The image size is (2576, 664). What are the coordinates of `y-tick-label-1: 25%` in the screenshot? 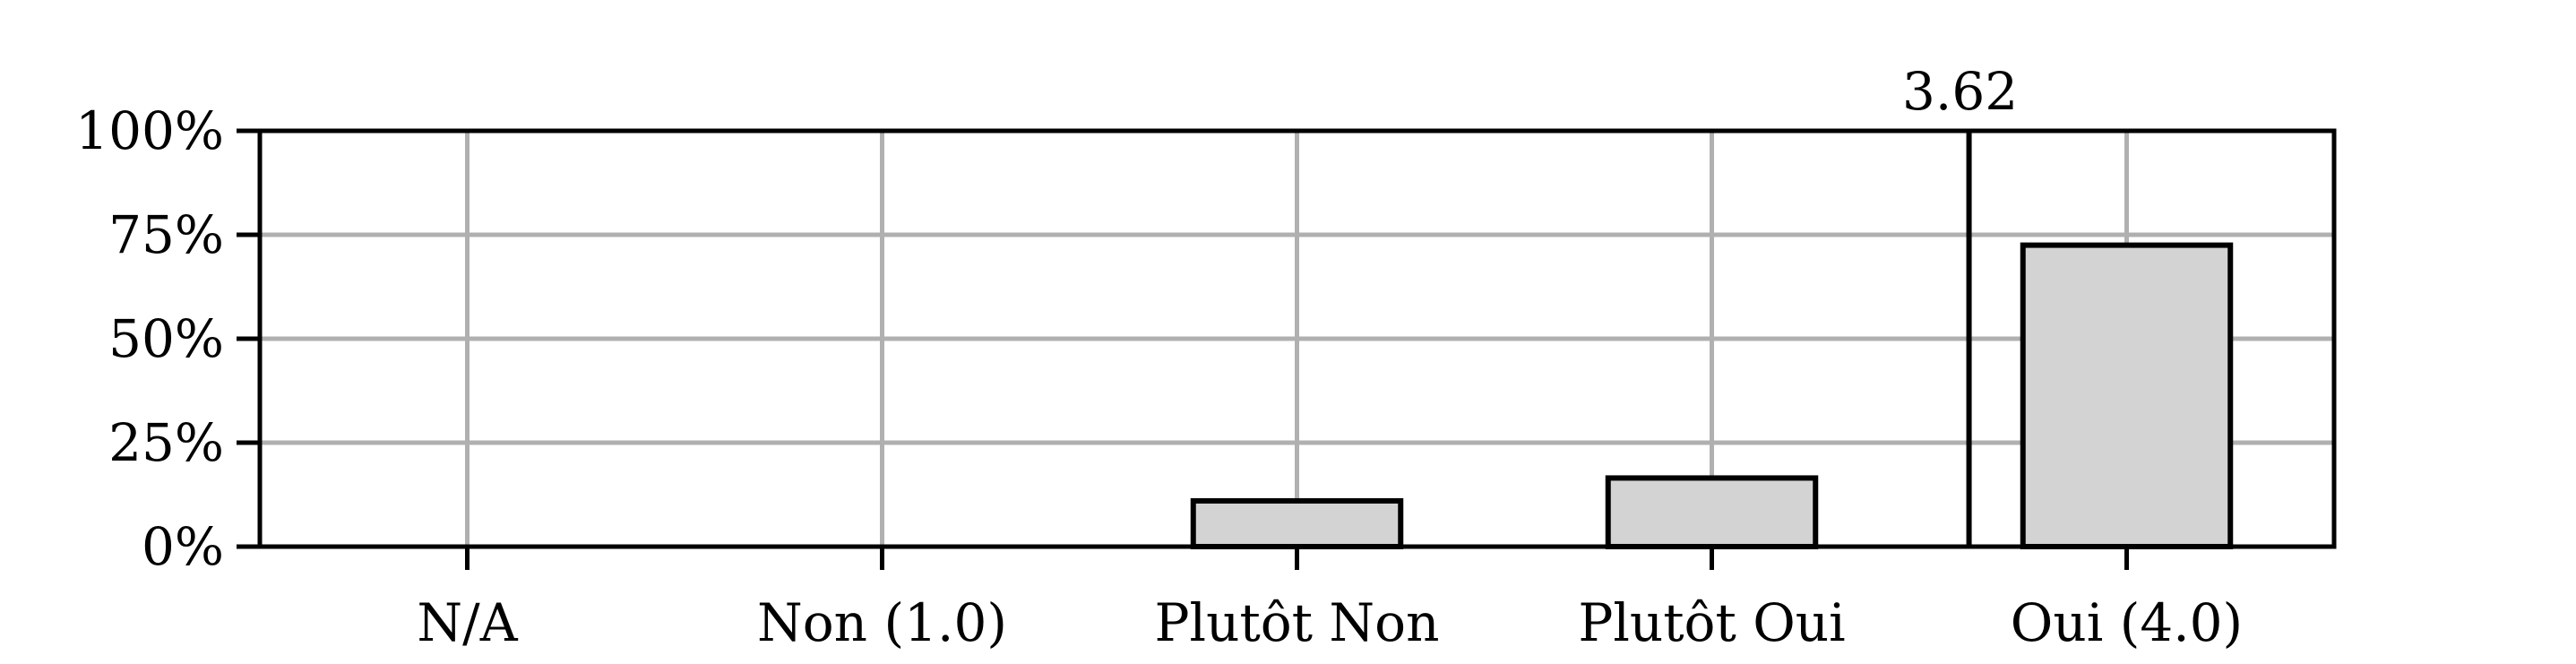 It's located at (166, 443).